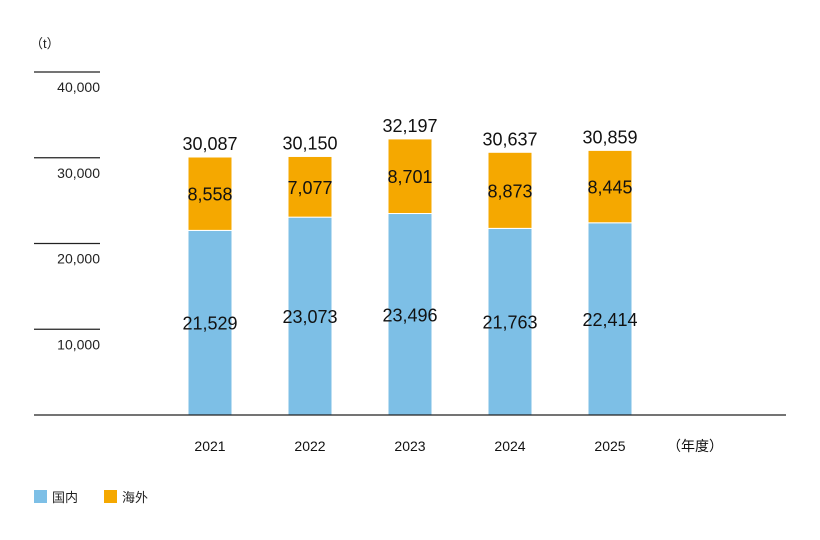 The image size is (820, 540). I want to click on data-label: 22,414, so click(609, 320).